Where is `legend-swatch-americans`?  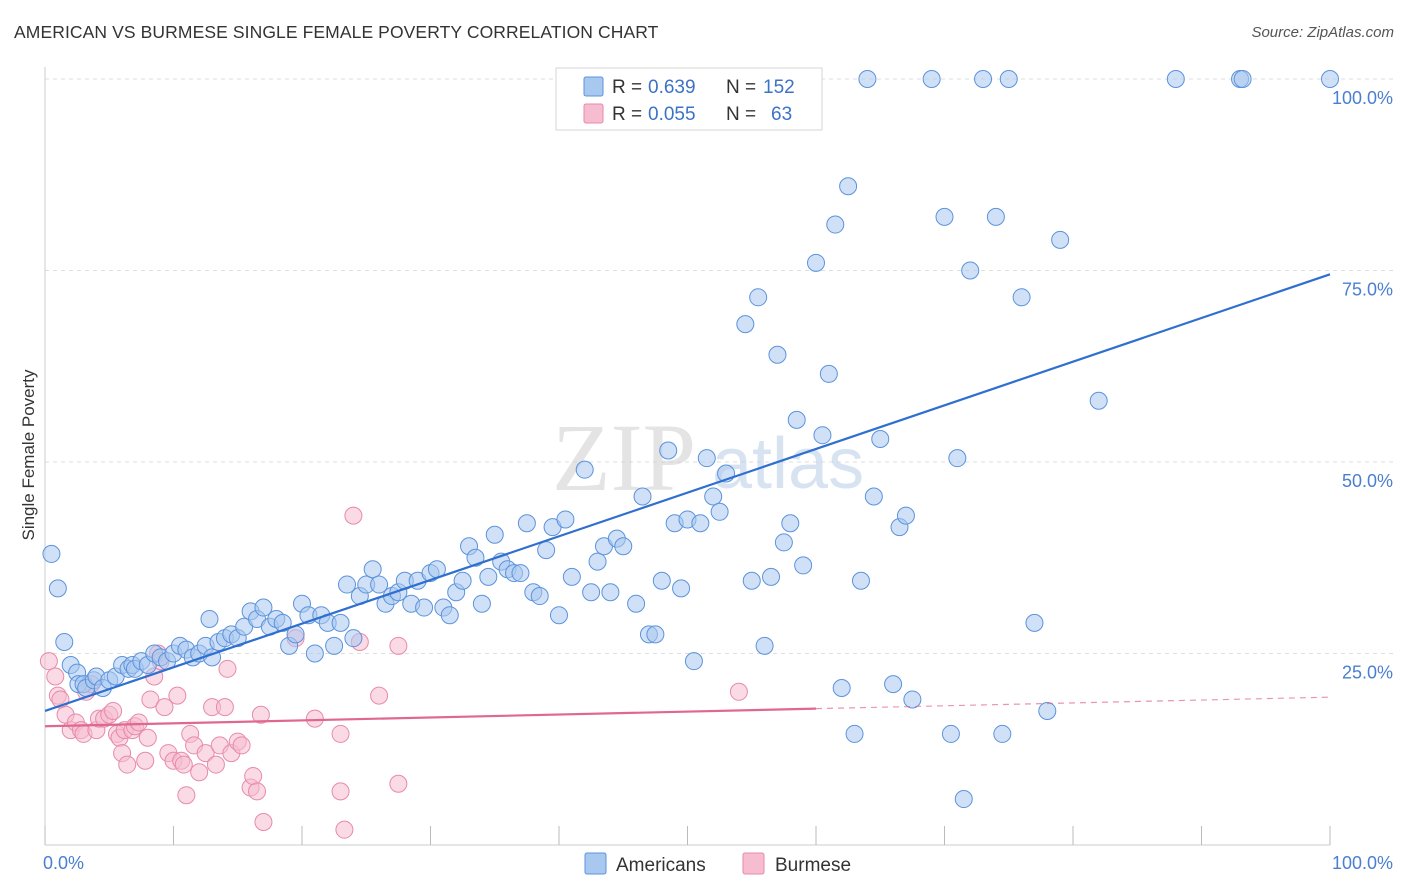
legend-swatch-americans is located at coordinates (593, 86).